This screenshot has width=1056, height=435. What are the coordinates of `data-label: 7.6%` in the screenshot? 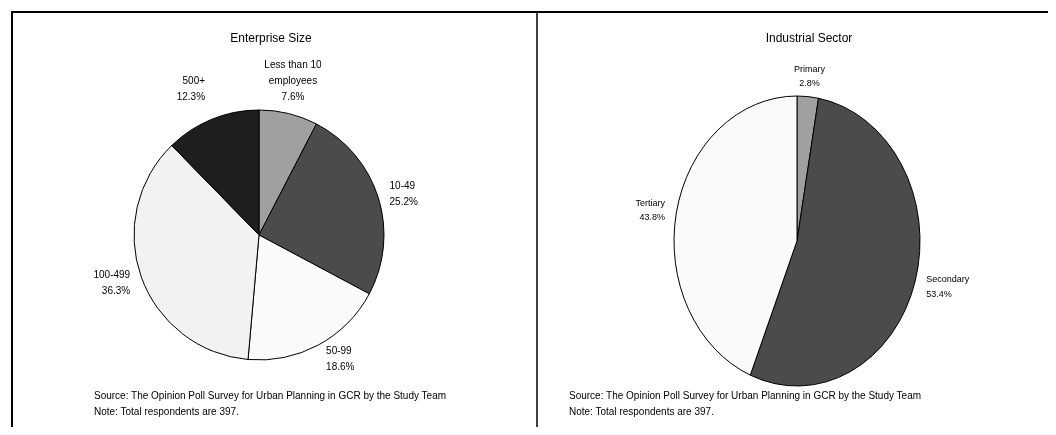 It's located at (293, 96).